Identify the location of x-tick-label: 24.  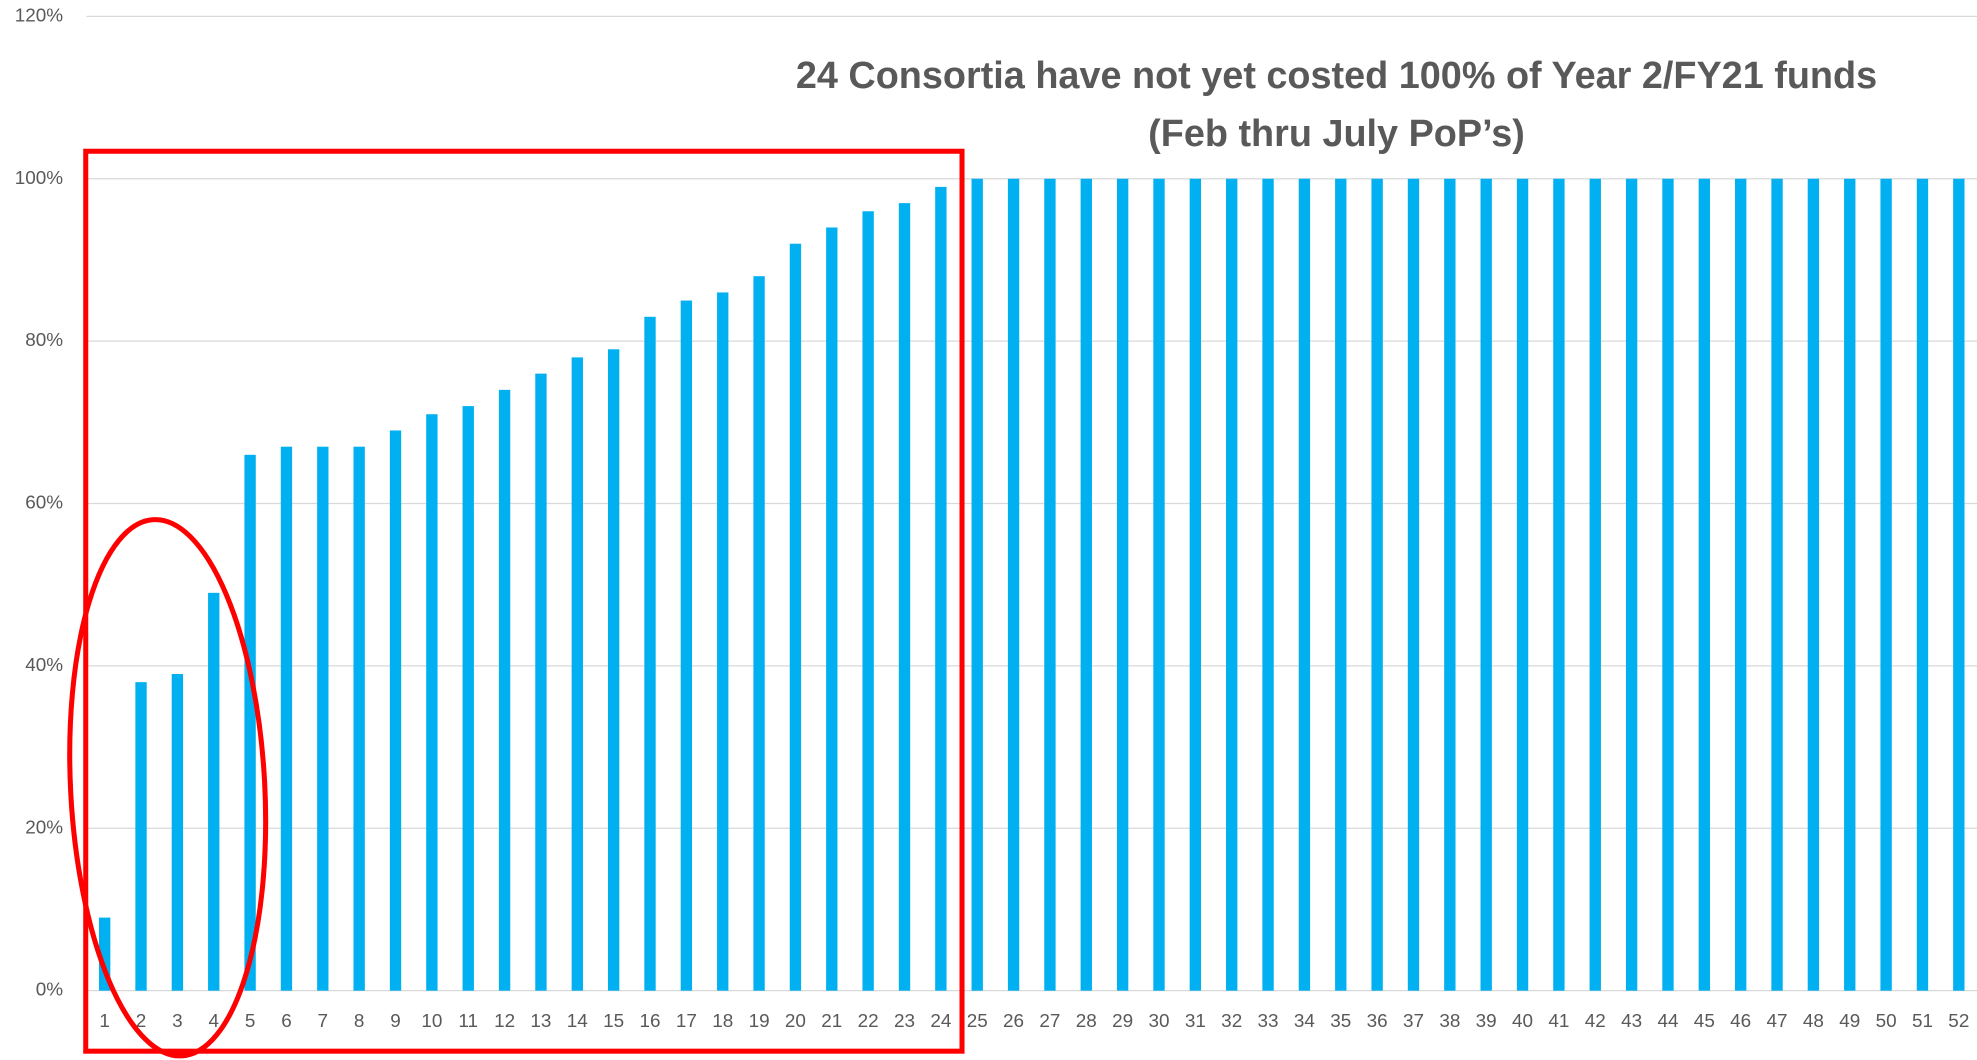
(940, 1021).